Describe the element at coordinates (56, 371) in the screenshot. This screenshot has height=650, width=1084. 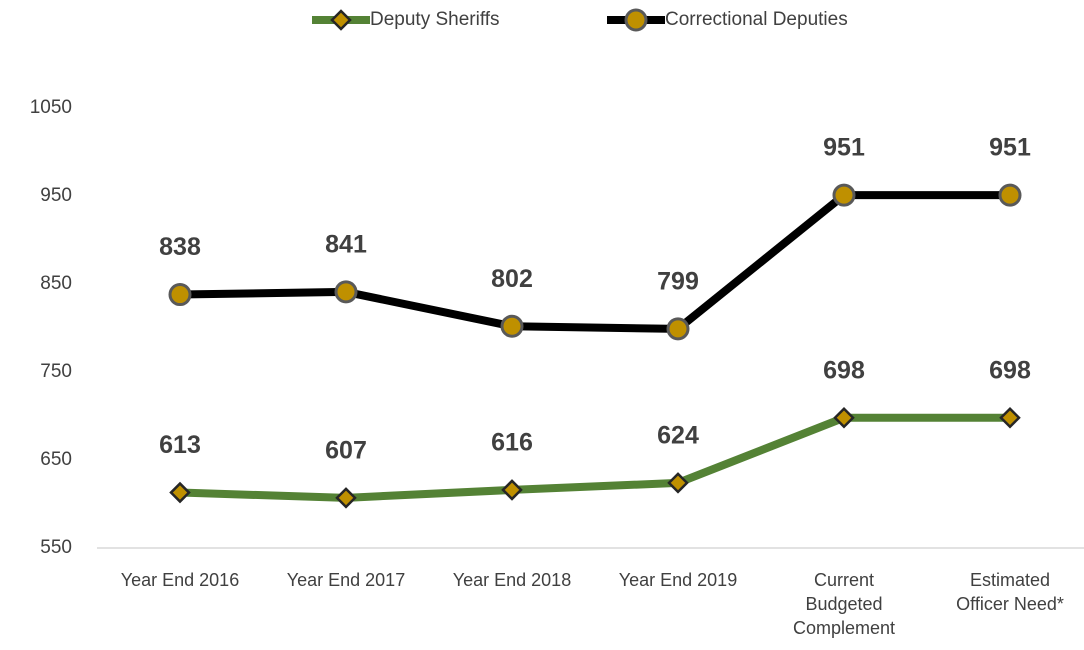
I see `y-tick-label: 750` at that location.